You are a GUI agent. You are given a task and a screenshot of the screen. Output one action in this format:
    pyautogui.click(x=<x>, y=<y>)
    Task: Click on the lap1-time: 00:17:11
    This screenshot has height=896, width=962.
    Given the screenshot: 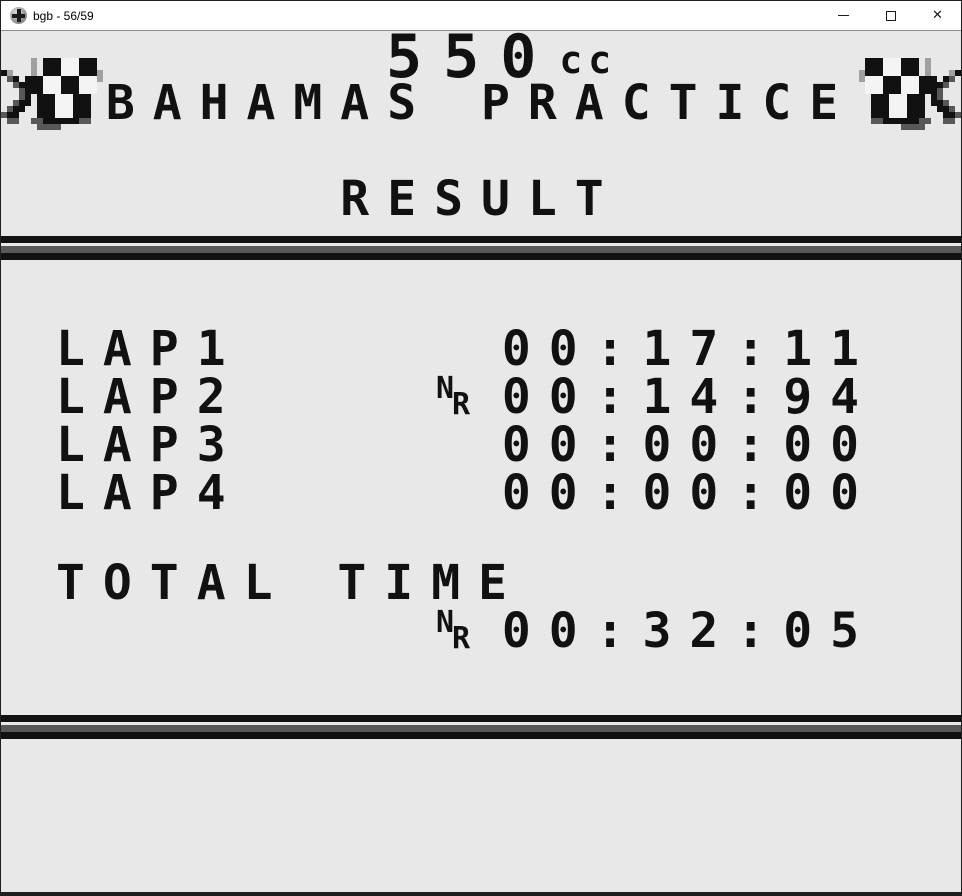 What is the action you would take?
    pyautogui.click(x=689, y=349)
    